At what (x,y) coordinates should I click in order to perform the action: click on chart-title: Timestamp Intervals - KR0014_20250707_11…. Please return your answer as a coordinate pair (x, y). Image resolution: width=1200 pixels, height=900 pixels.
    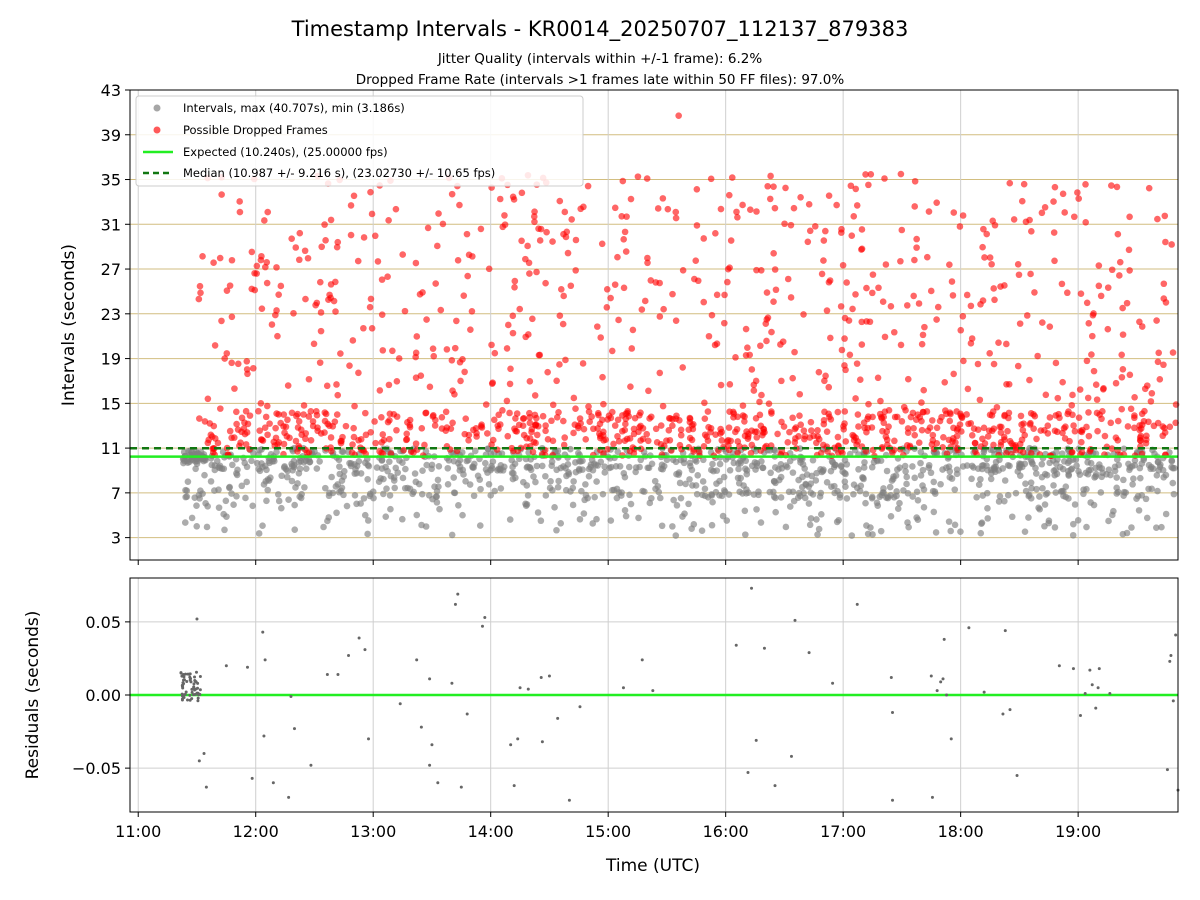
    Looking at the image, I should click on (600, 29).